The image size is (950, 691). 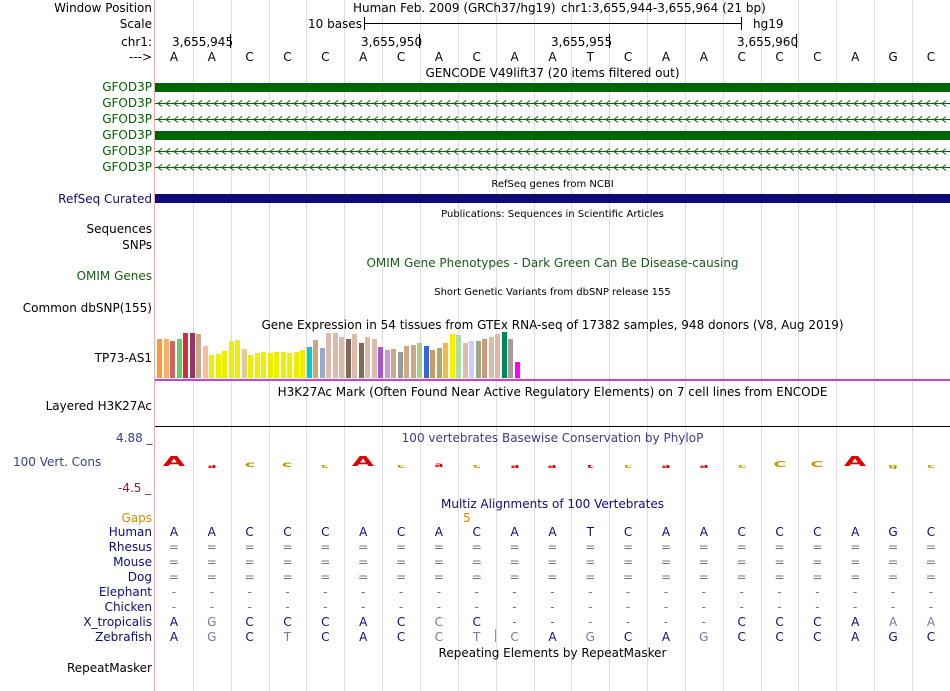 What do you see at coordinates (130, 532) in the screenshot?
I see `species-label: Human` at bounding box center [130, 532].